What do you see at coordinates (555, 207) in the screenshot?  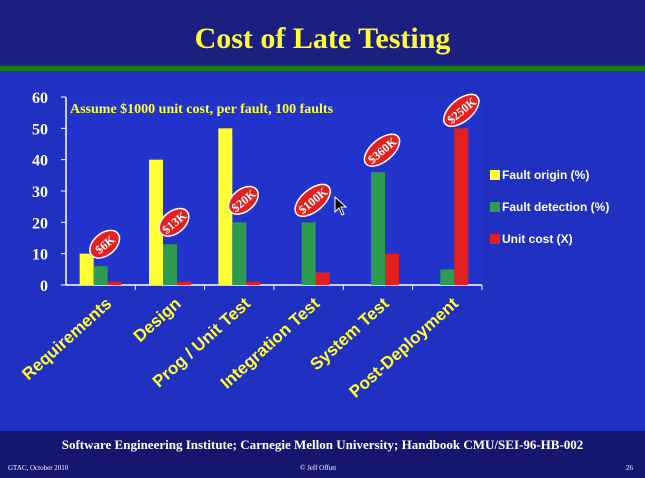 I see `legend-label: Fault detection (%)` at bounding box center [555, 207].